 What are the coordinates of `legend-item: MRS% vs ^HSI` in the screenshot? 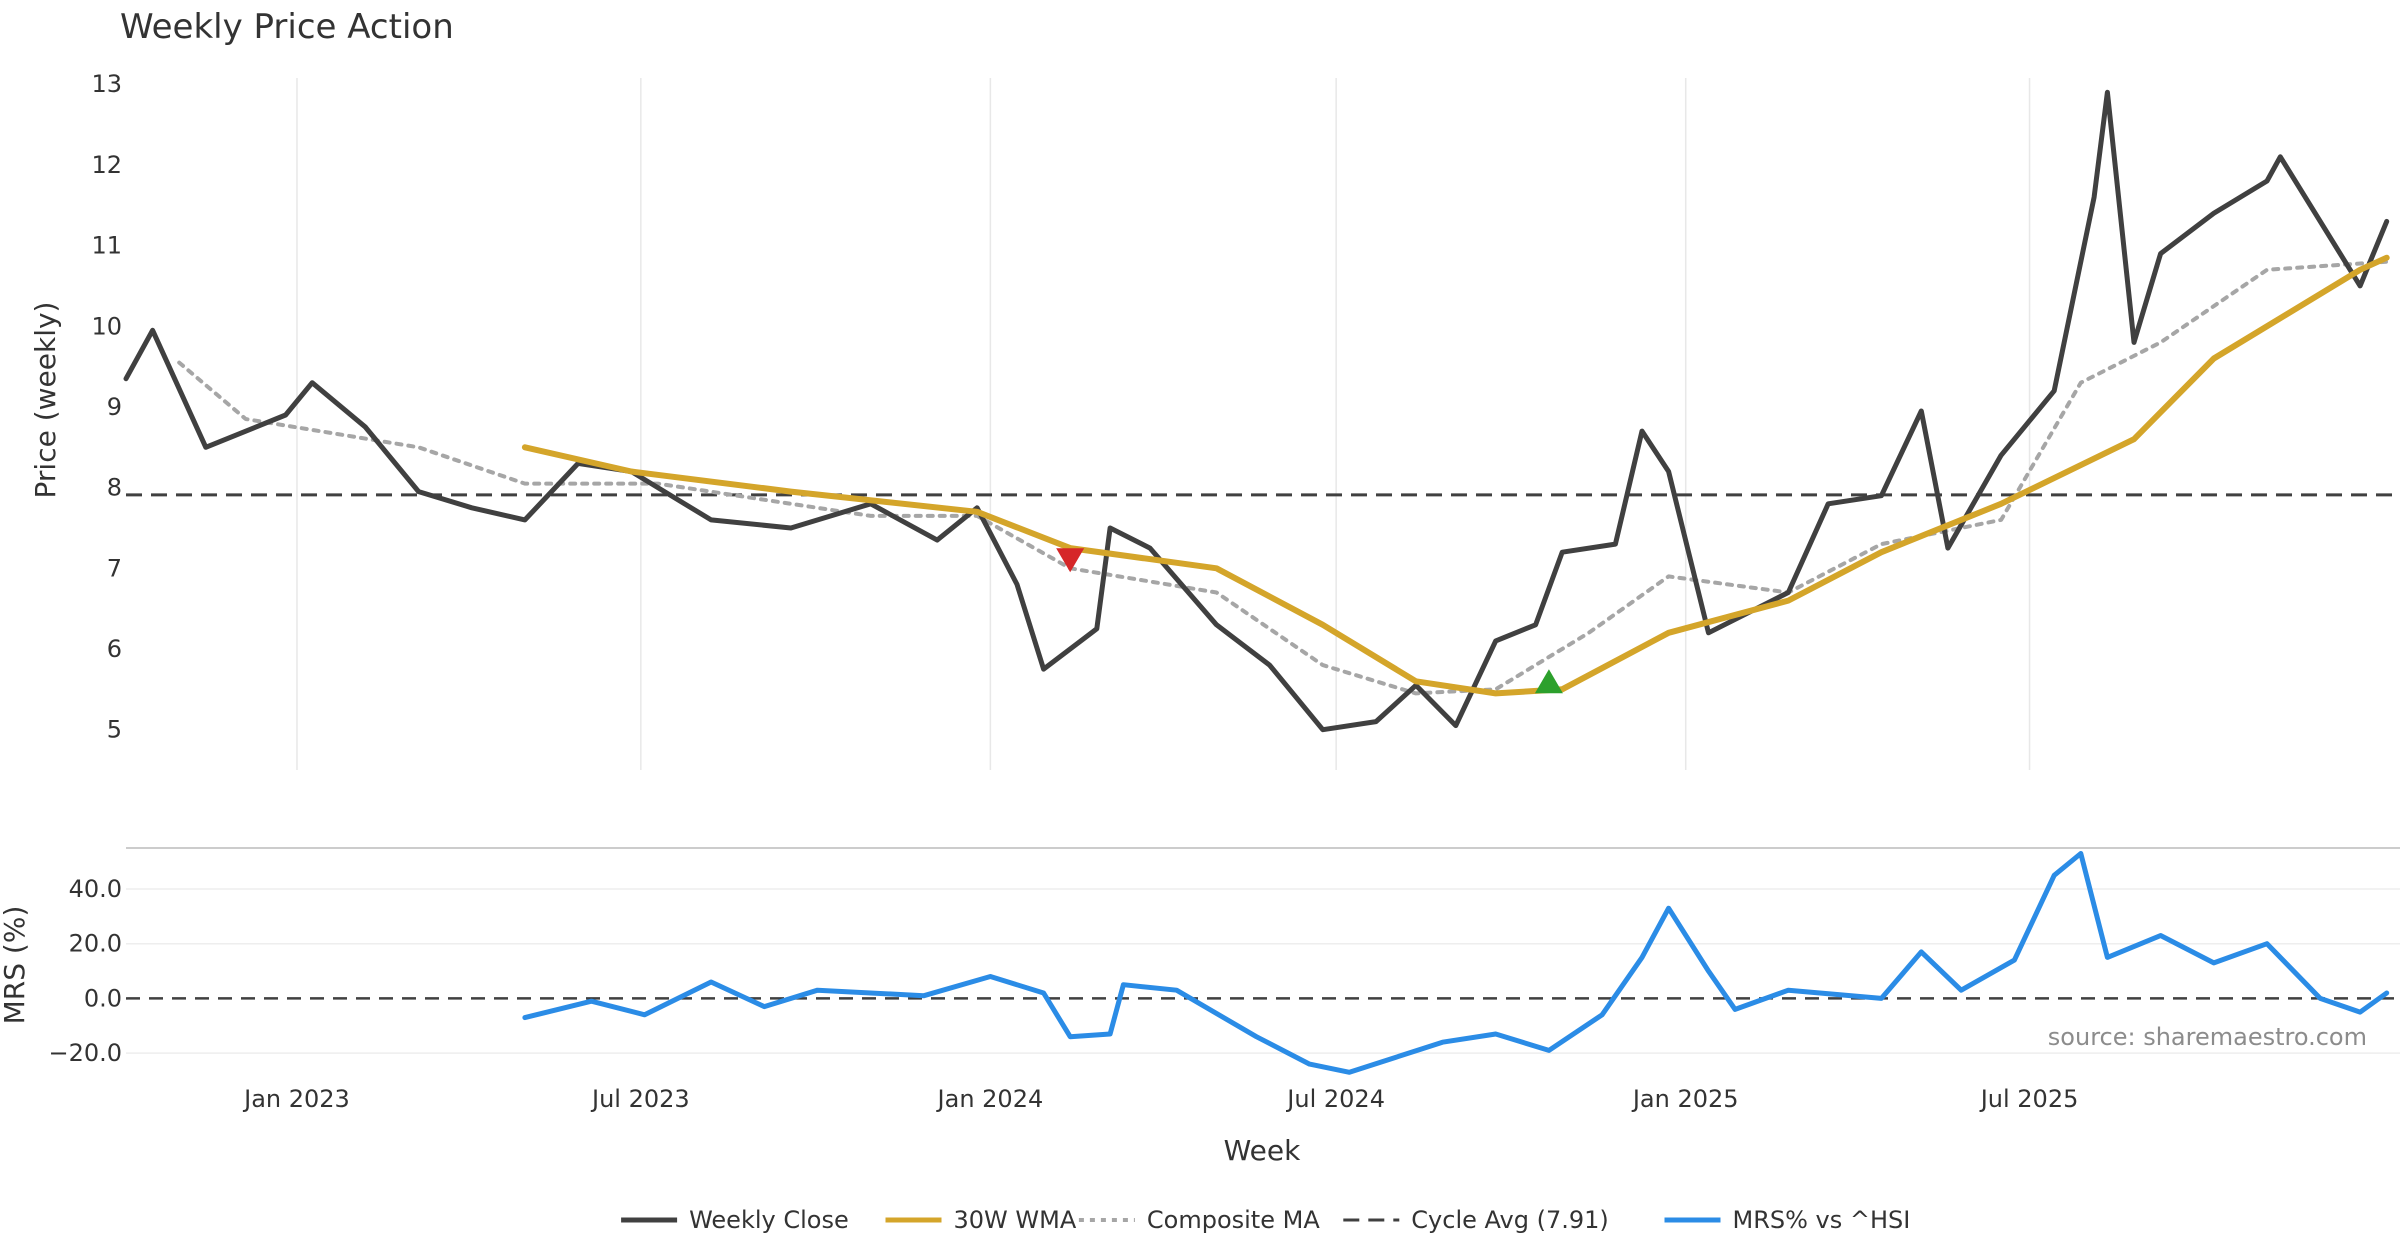 It's located at (1787, 1220).